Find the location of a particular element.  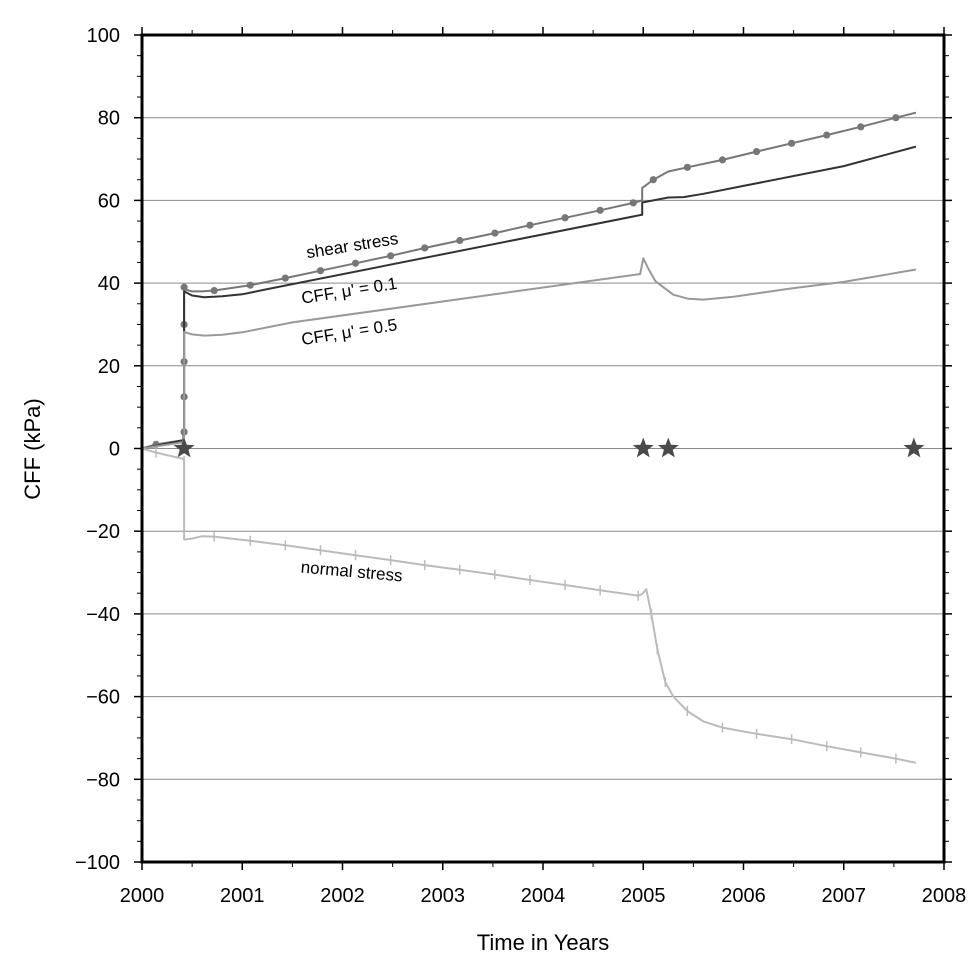

y-tick-label: −80 is located at coordinates (103, 780).